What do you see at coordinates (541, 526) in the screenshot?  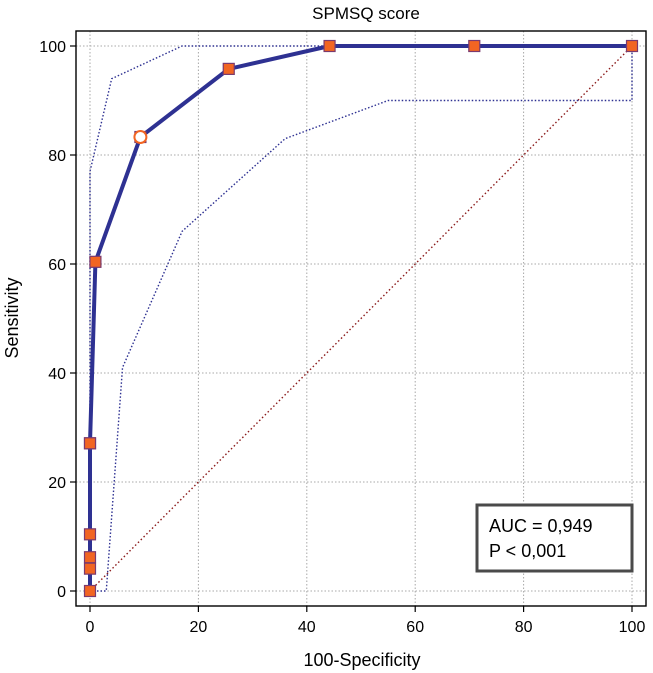 I see `auc-text: AUC = 0,949` at bounding box center [541, 526].